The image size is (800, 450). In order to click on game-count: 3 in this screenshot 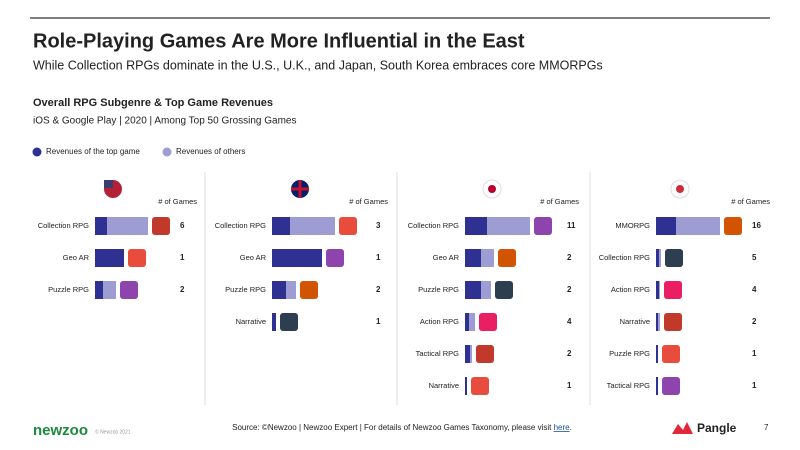, I will do `click(378, 225)`.